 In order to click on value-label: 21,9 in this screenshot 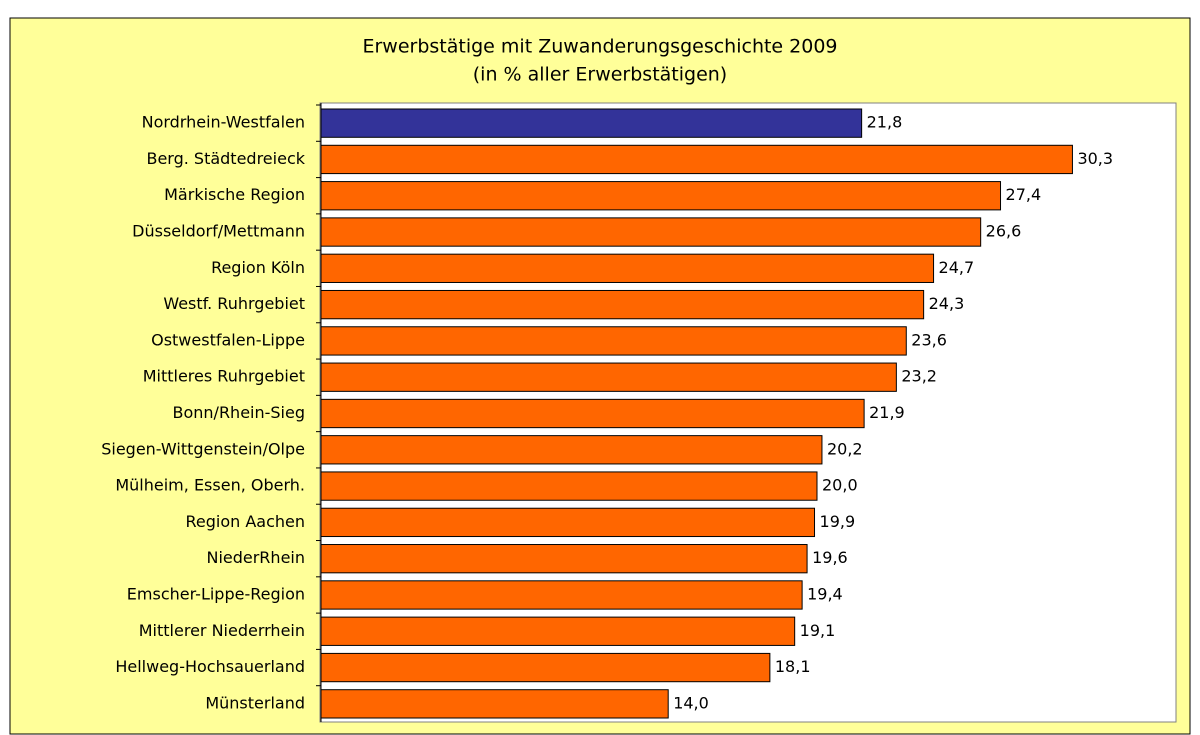, I will do `click(887, 412)`.